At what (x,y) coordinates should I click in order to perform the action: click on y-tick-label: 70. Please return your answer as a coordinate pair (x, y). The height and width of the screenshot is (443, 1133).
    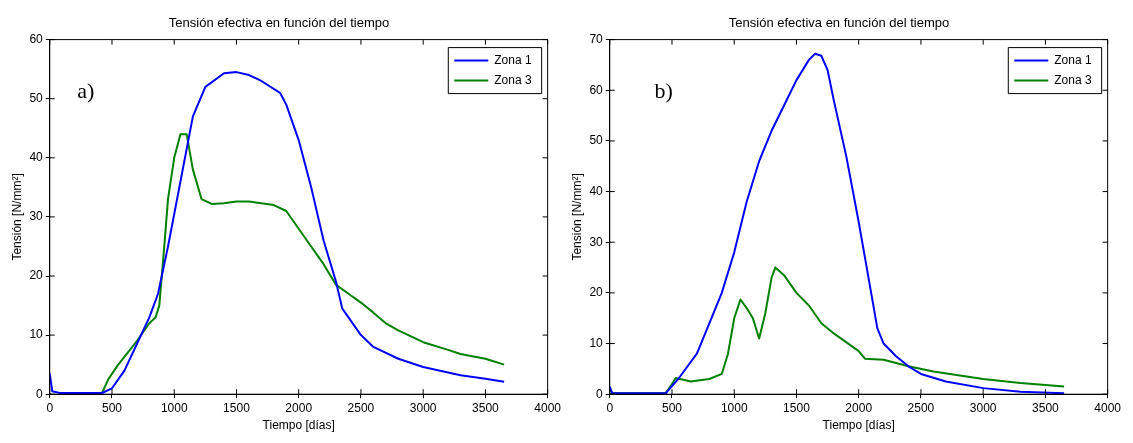
    Looking at the image, I should click on (596, 38).